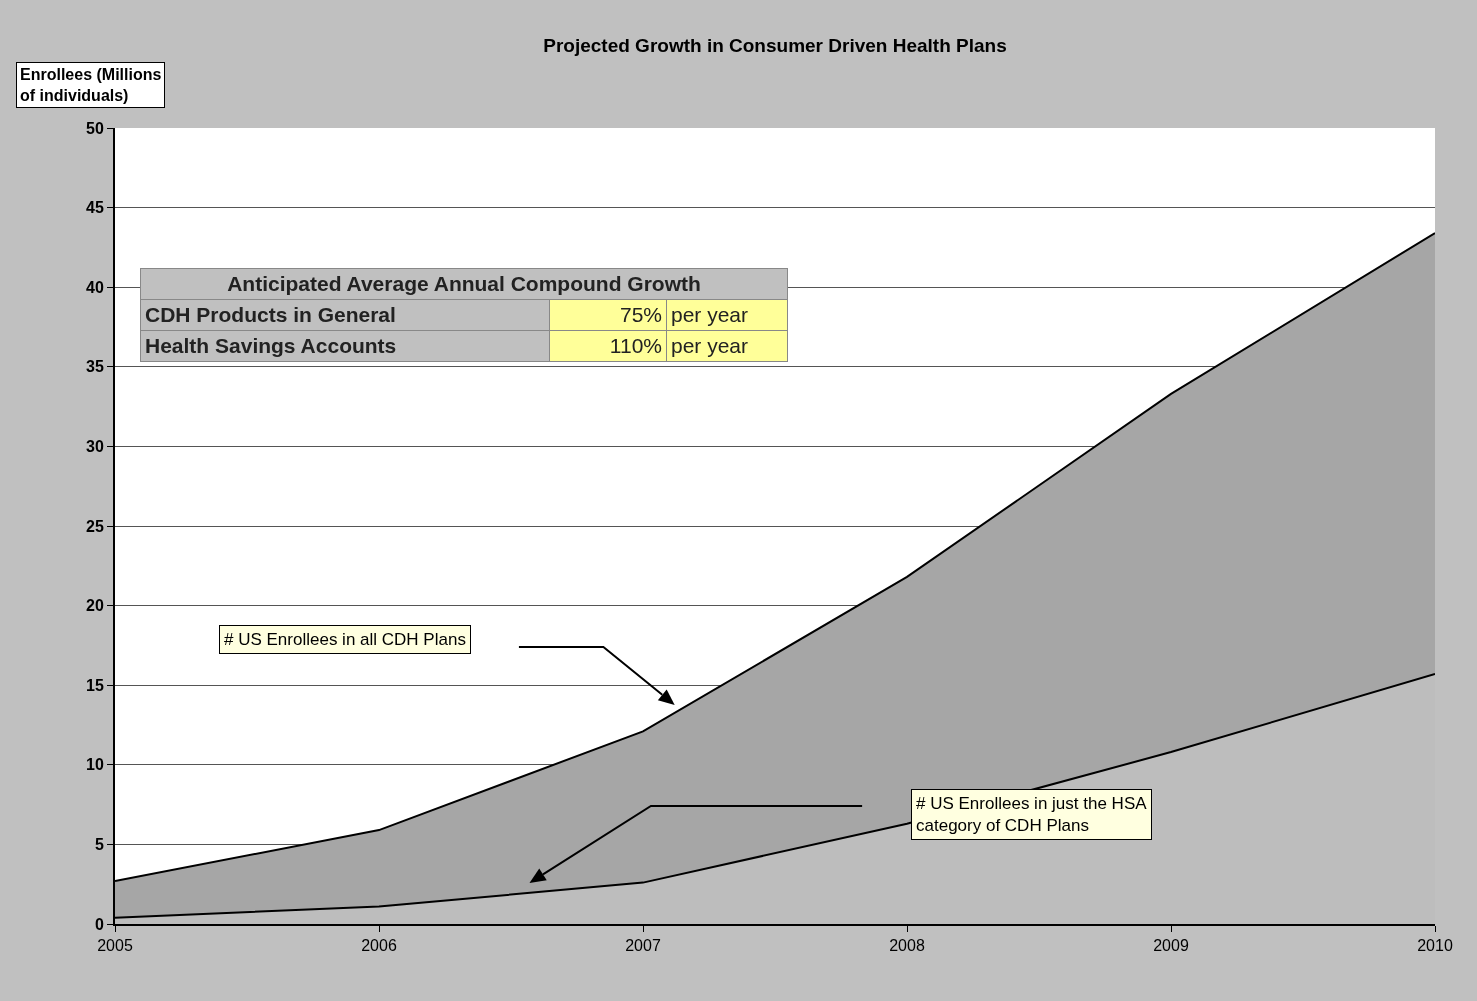  What do you see at coordinates (1171, 946) in the screenshot?
I see `x-tick-label: 2009` at bounding box center [1171, 946].